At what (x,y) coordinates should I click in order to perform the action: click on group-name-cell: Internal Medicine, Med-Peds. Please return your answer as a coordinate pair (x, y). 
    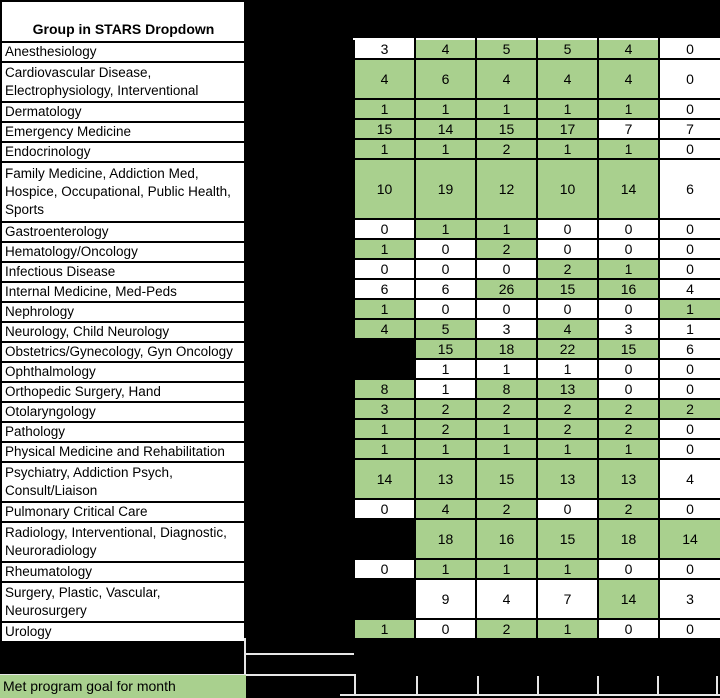
    Looking at the image, I should click on (123, 292).